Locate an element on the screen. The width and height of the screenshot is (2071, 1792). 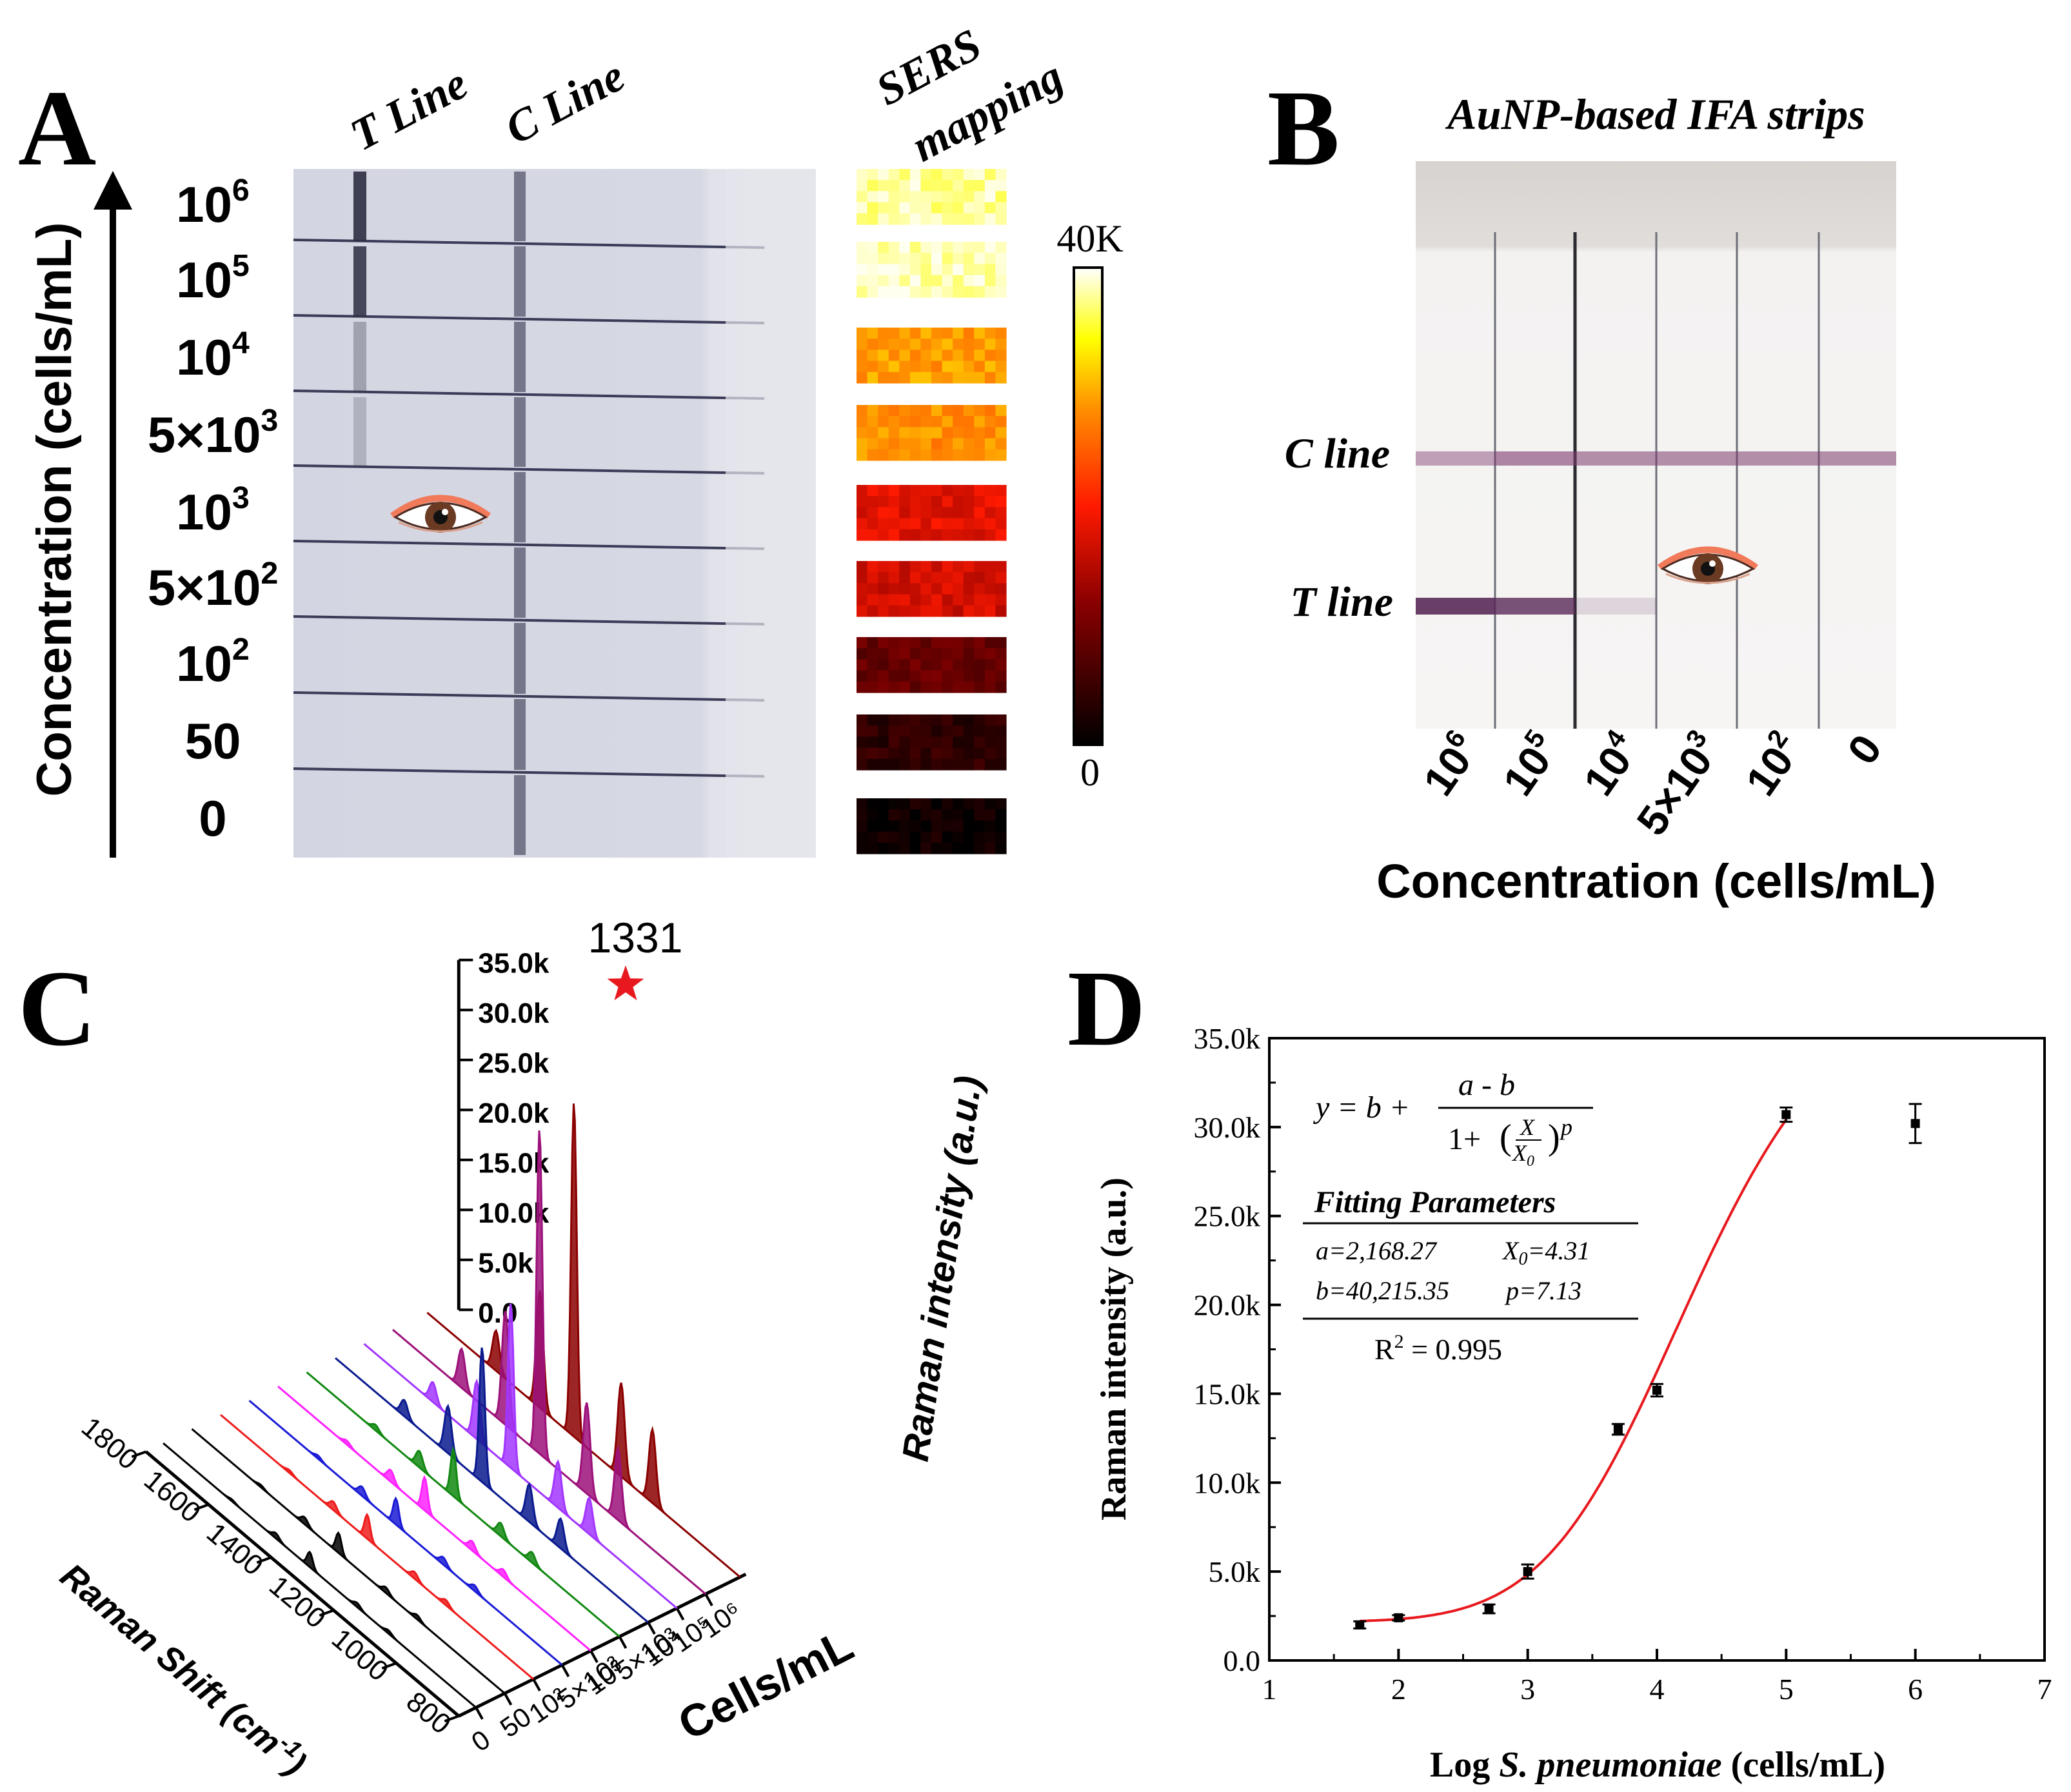
t-line-header: T Line is located at coordinates (408, 110).